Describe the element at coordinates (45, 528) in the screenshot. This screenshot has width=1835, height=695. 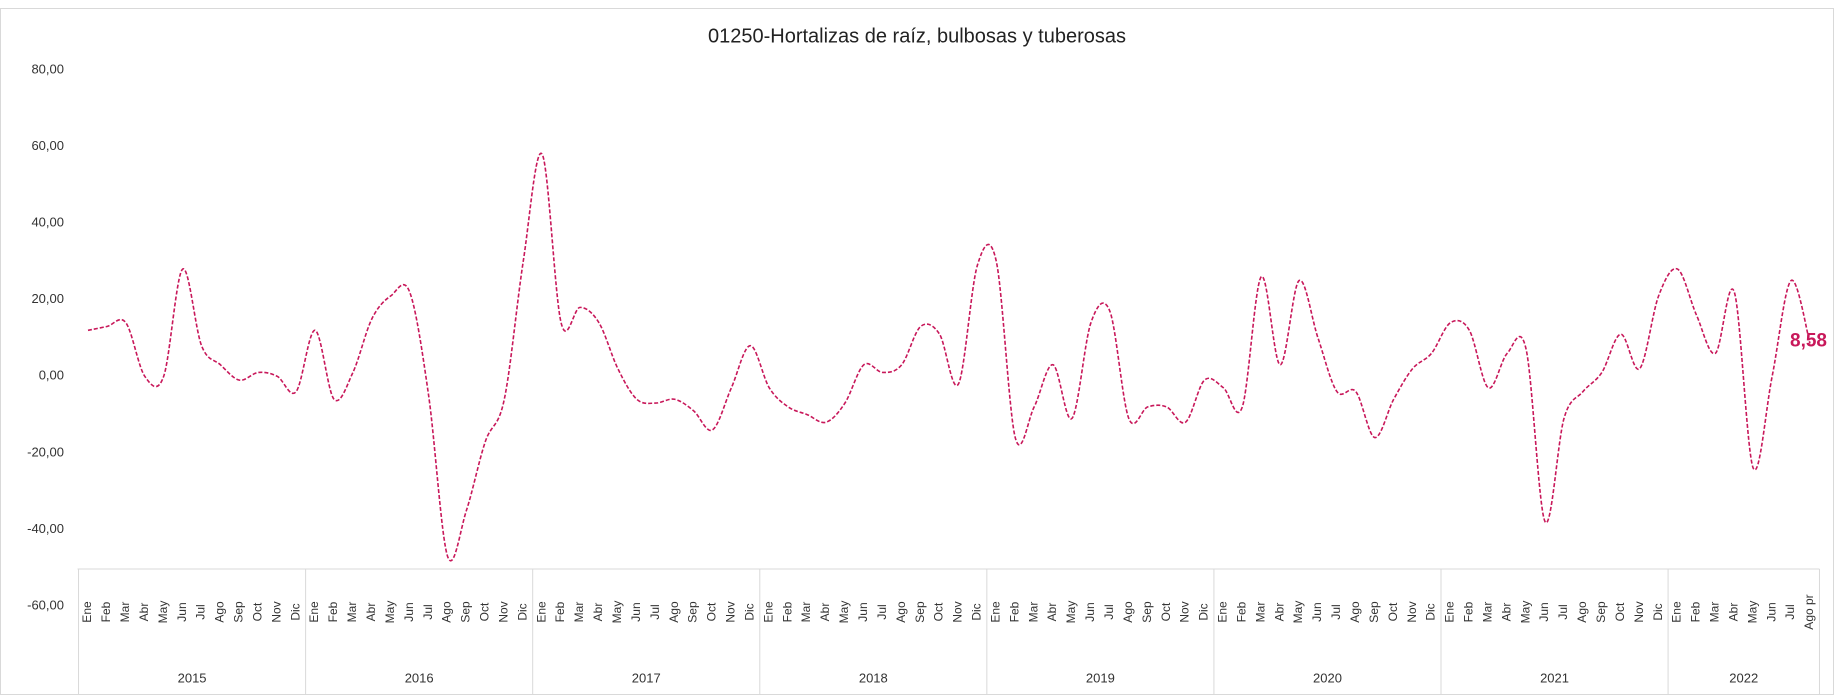
I see `y-tick-label: -40,00` at that location.